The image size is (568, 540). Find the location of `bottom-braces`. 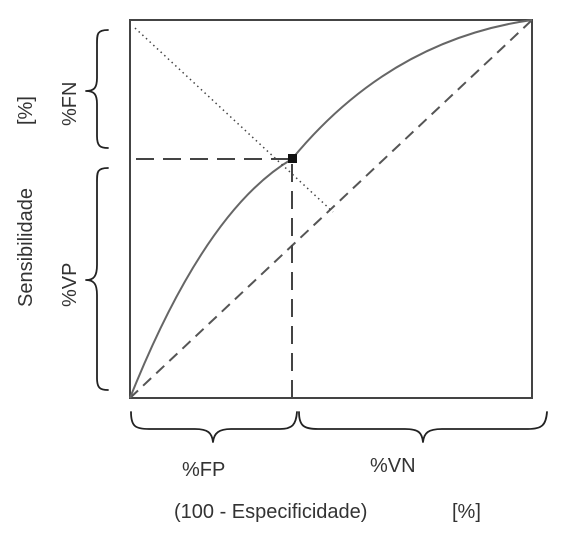

bottom-braces is located at coordinates (339, 427).